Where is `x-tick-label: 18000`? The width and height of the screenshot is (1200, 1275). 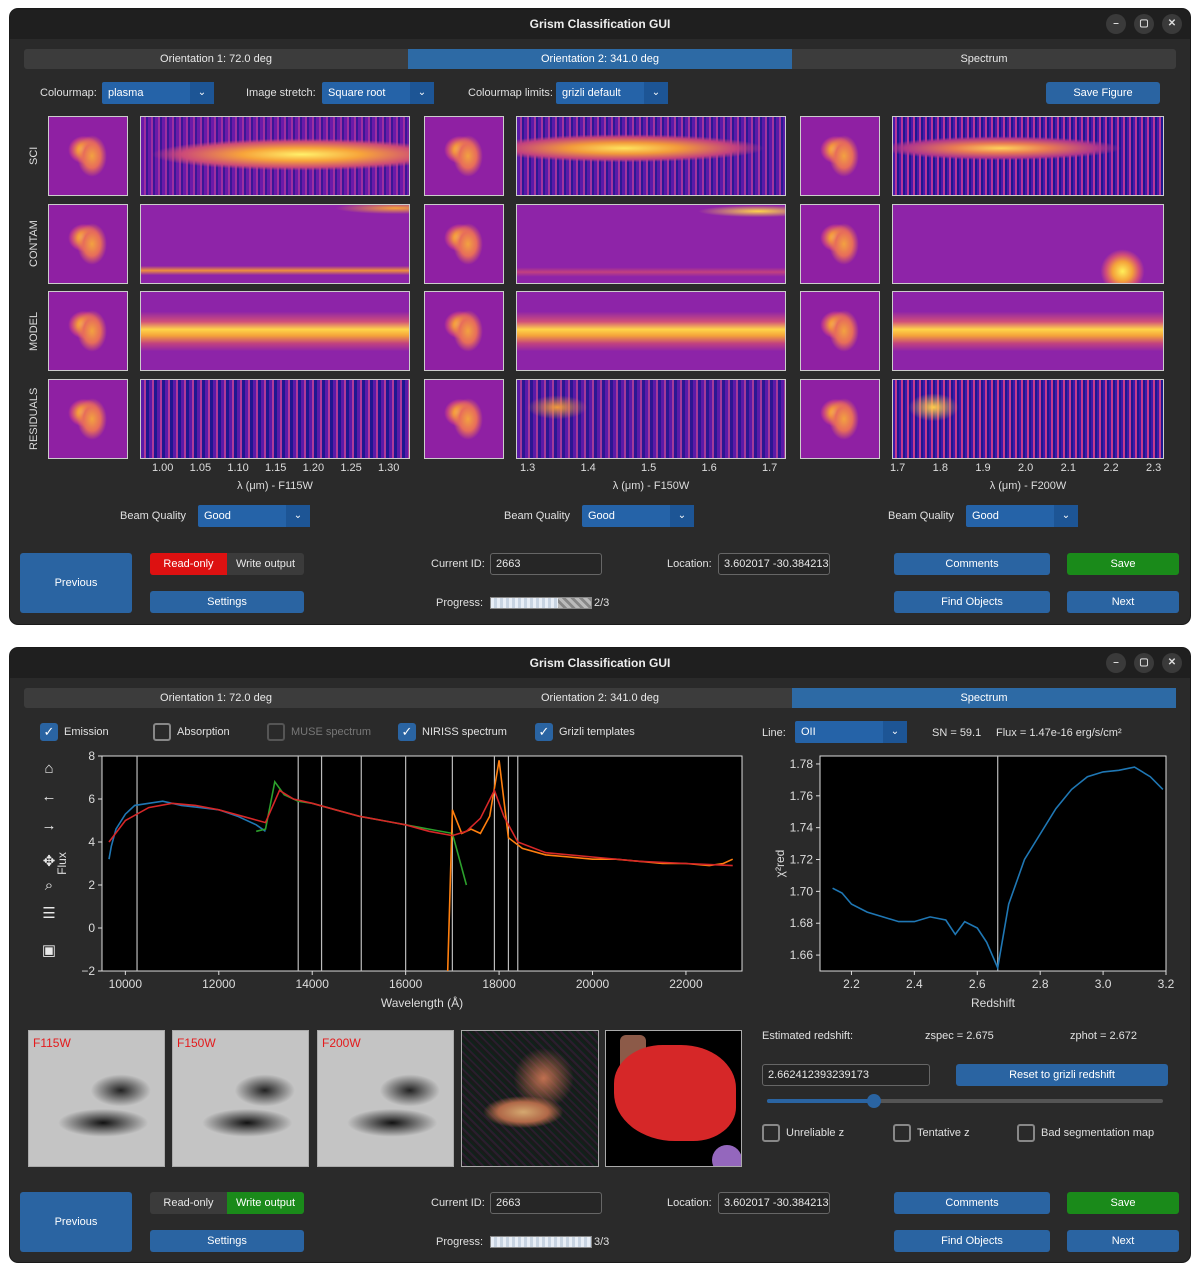
x-tick-label: 18000 is located at coordinates (499, 984).